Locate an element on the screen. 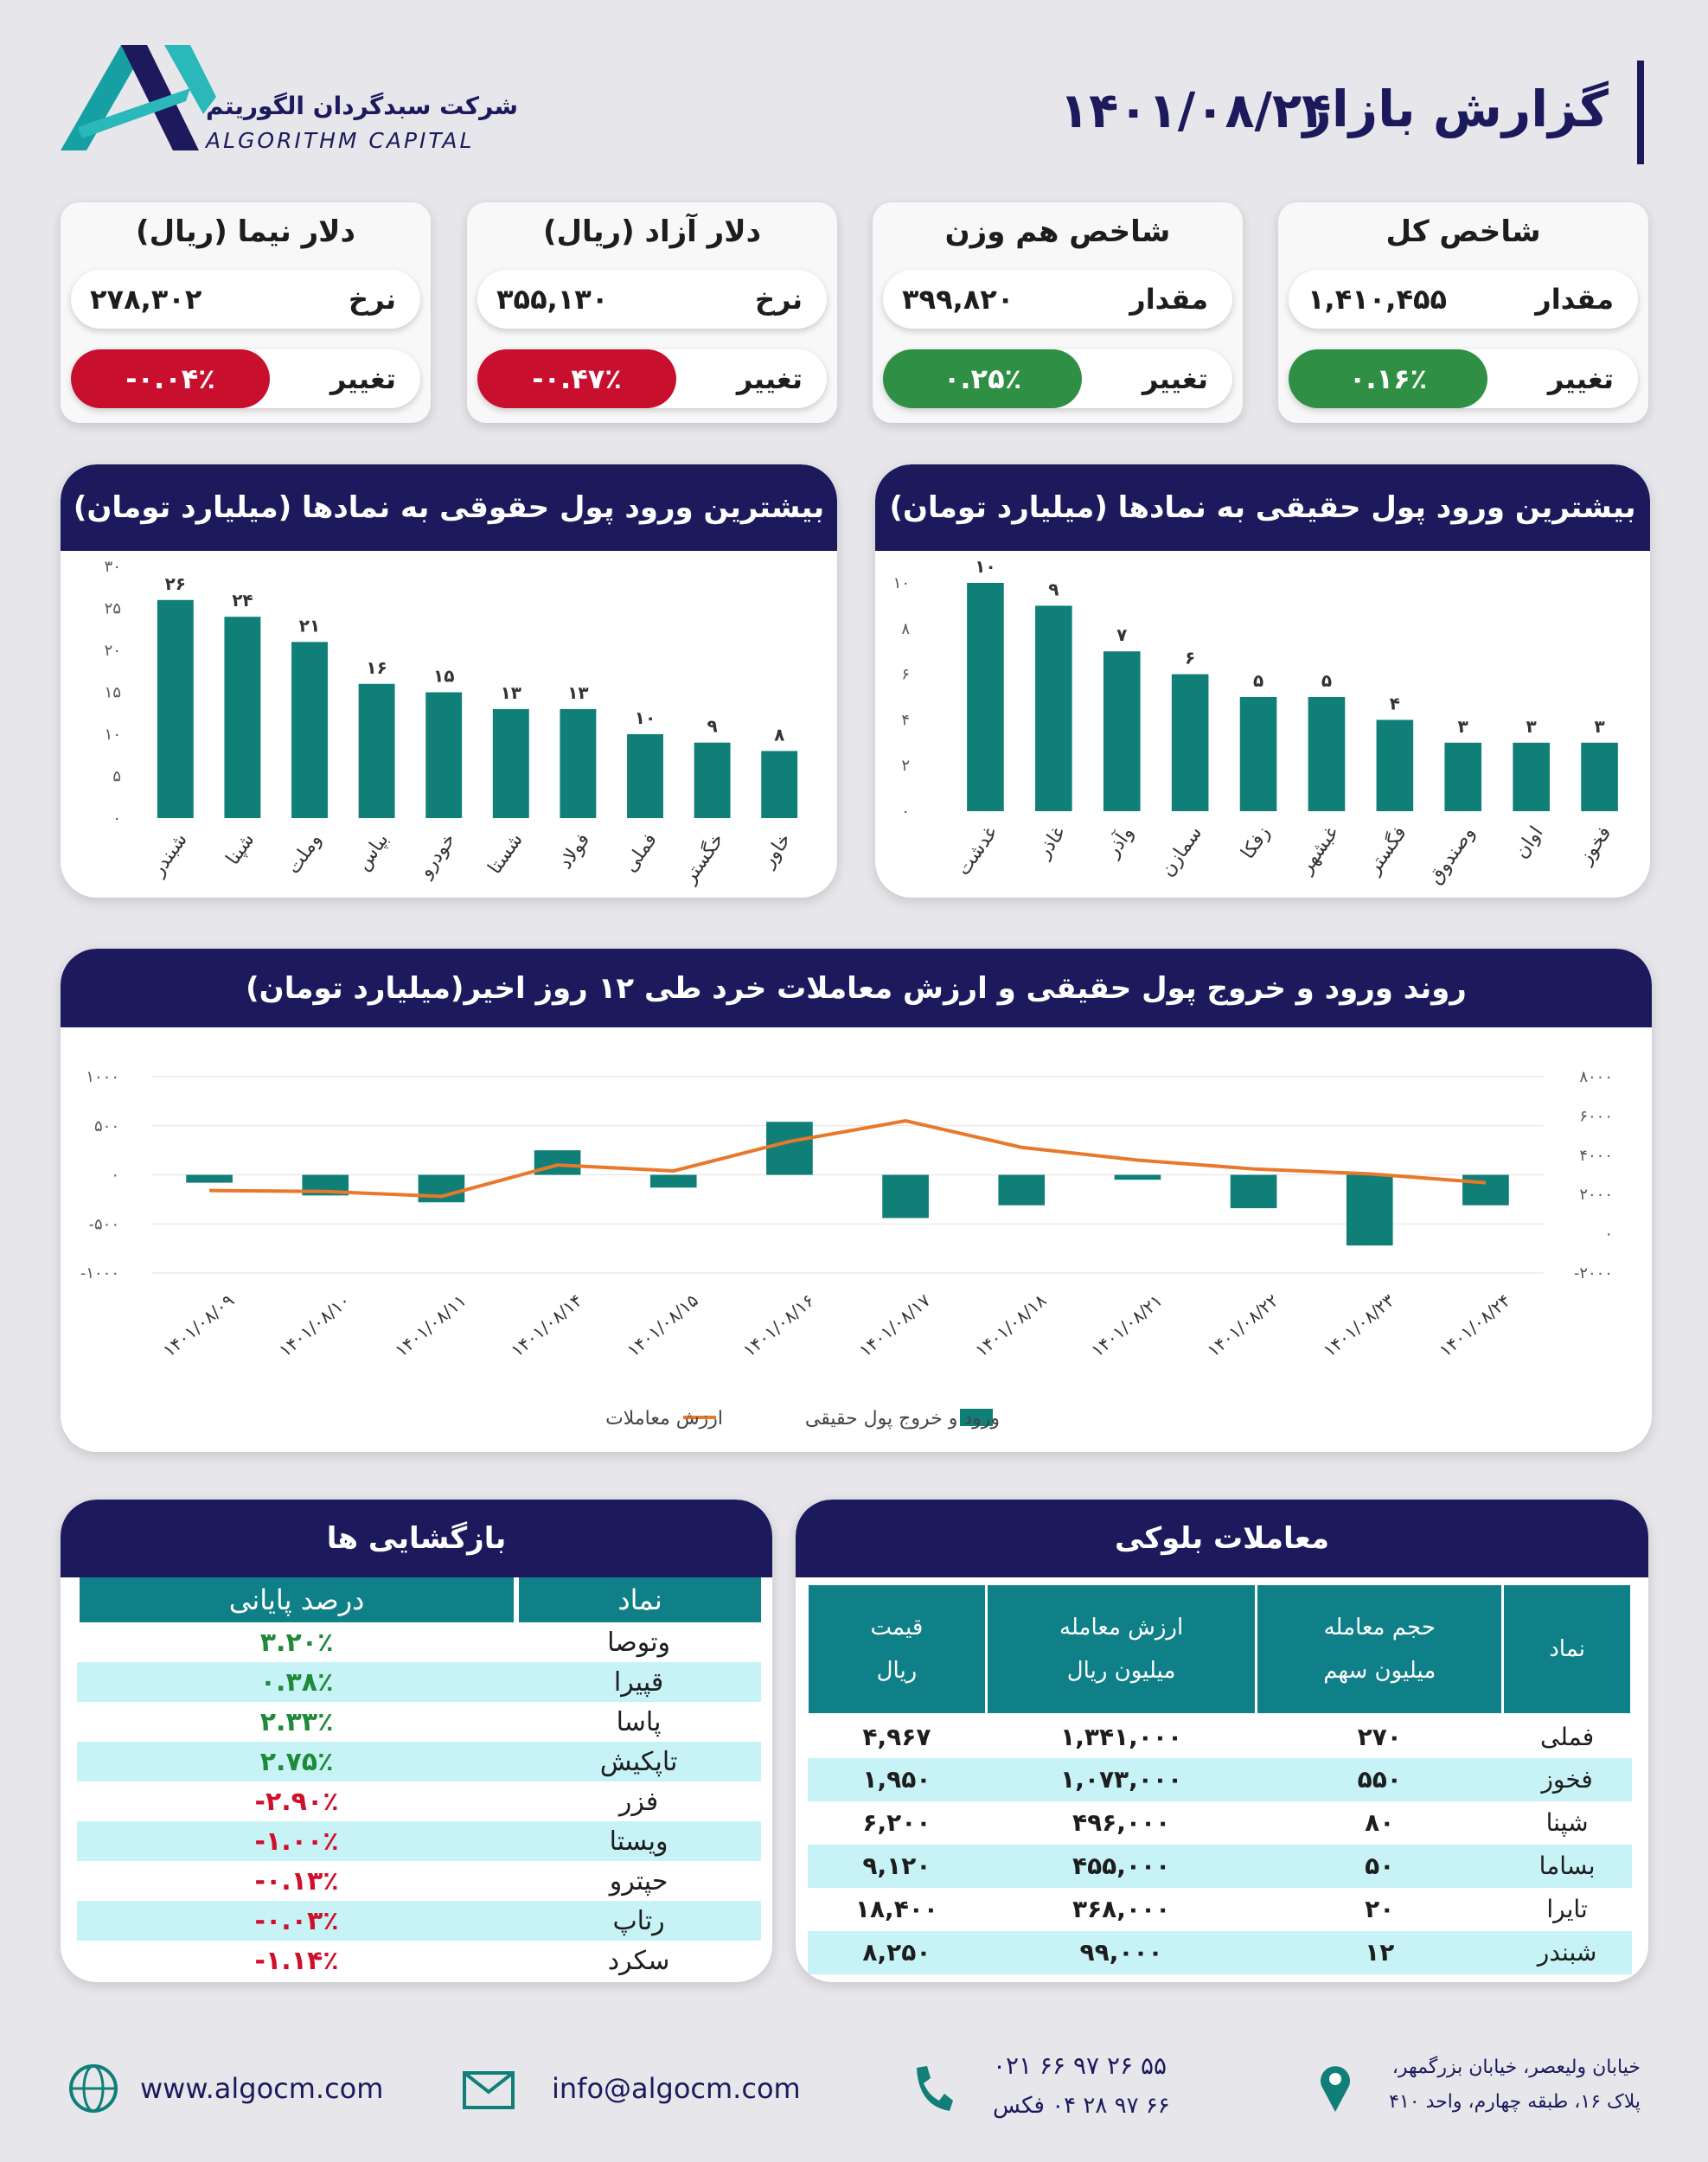  row: تاپکیش ۲.۷۵٪ is located at coordinates (419, 1761).